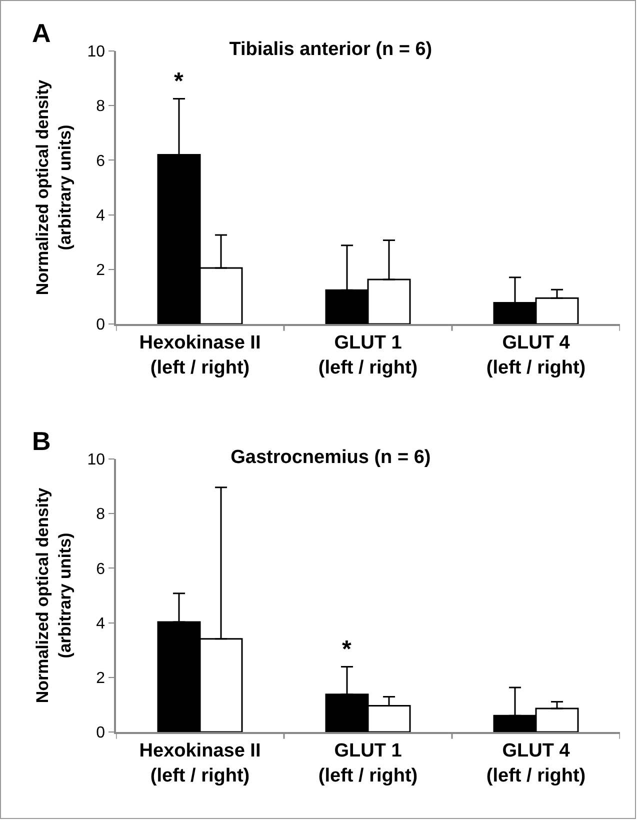 This screenshot has width=638, height=821. I want to click on text: A, so click(41, 33).